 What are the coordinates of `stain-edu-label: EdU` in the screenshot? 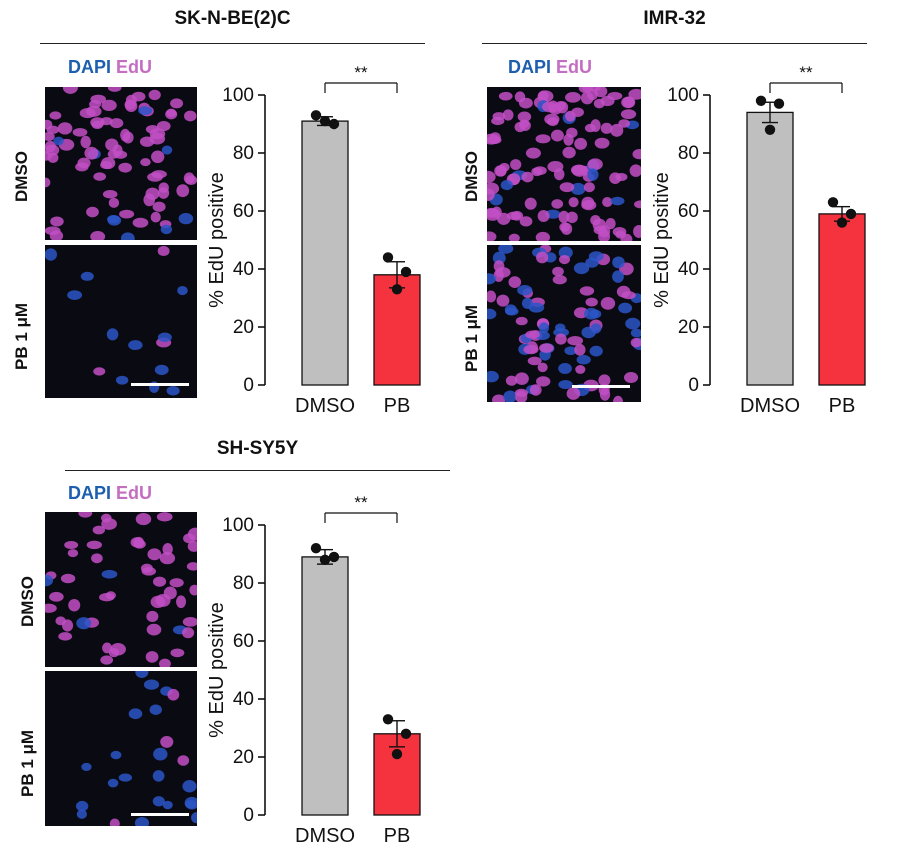 It's located at (134, 493).